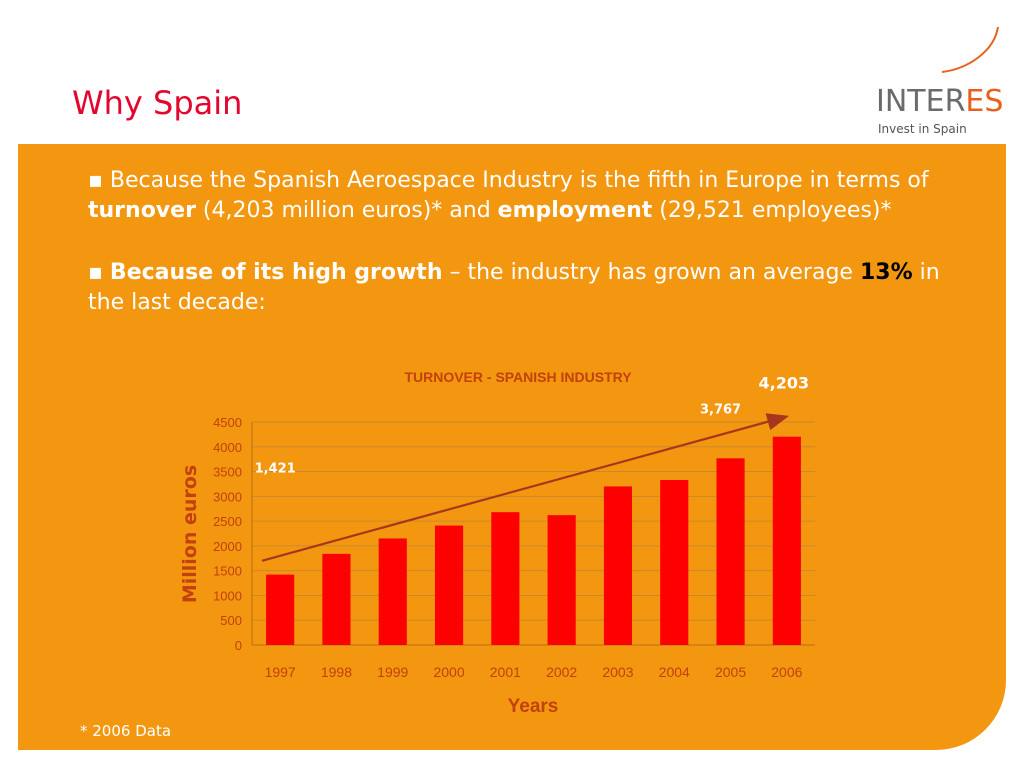  Describe the element at coordinates (618, 565) in the screenshot. I see `bar-2003` at that location.